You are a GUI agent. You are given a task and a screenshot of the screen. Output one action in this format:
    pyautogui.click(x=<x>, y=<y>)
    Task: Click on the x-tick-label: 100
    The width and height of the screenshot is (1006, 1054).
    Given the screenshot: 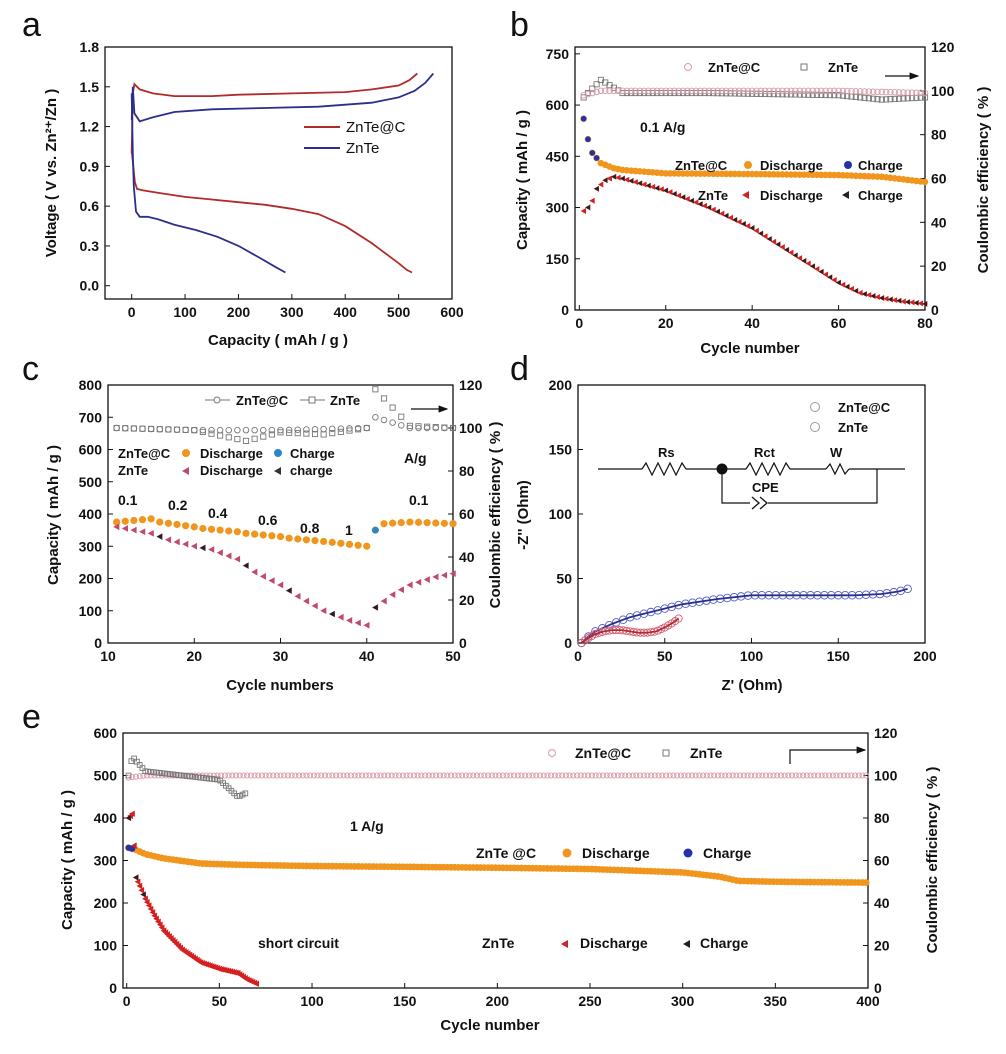 What is the action you would take?
    pyautogui.click(x=312, y=1001)
    